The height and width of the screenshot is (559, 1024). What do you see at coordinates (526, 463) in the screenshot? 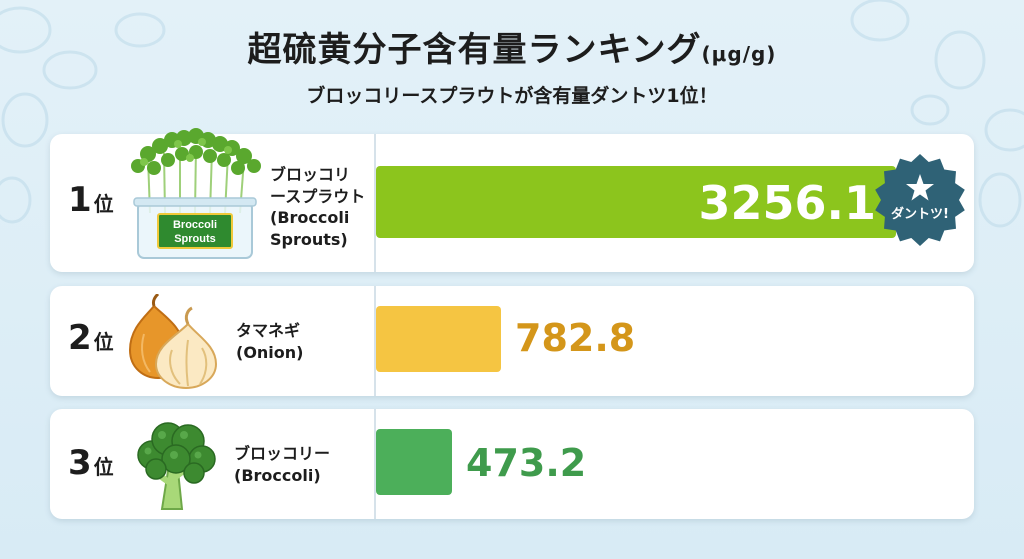
I see `value-label-3: 473.2` at bounding box center [526, 463].